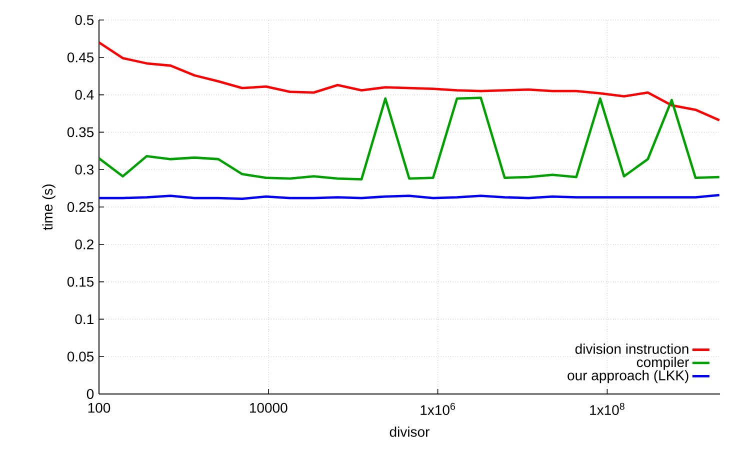  What do you see at coordinates (410, 431) in the screenshot?
I see `x-axis-title: divisor` at bounding box center [410, 431].